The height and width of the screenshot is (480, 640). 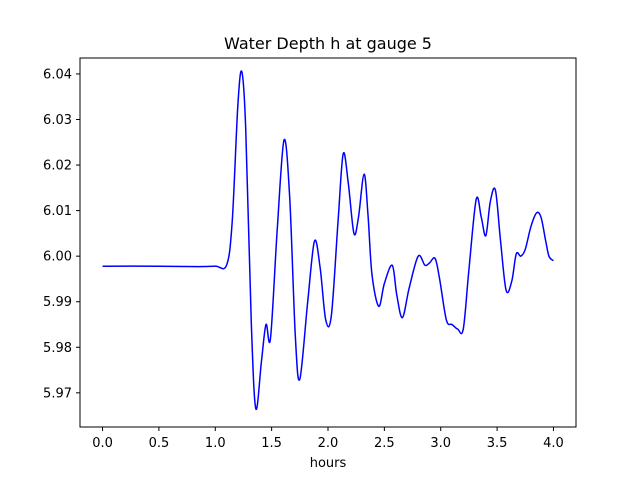 What do you see at coordinates (328, 463) in the screenshot?
I see `x-axis-label: hours` at bounding box center [328, 463].